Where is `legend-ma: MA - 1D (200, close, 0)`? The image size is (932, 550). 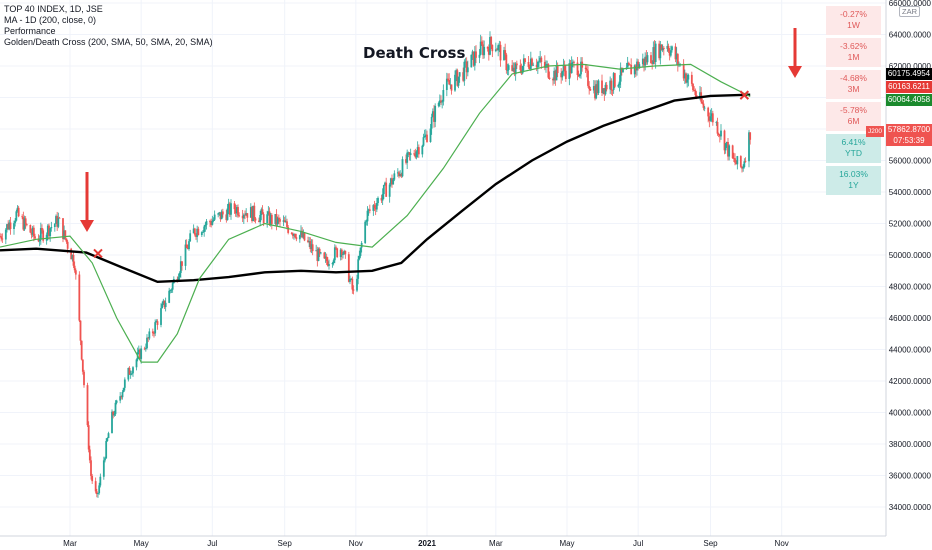
legend-ma: MA - 1D (200, close, 0) is located at coordinates (50, 20).